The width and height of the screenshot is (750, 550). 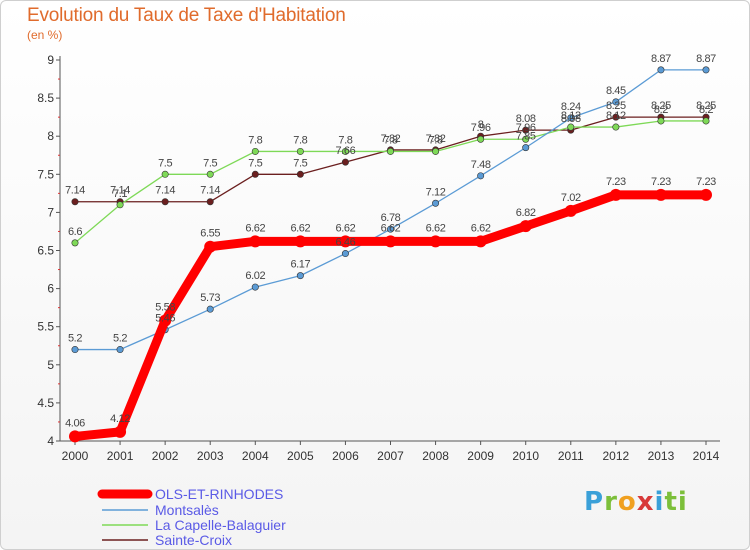 I want to click on y-tick-label: 4, so click(x=50, y=441).